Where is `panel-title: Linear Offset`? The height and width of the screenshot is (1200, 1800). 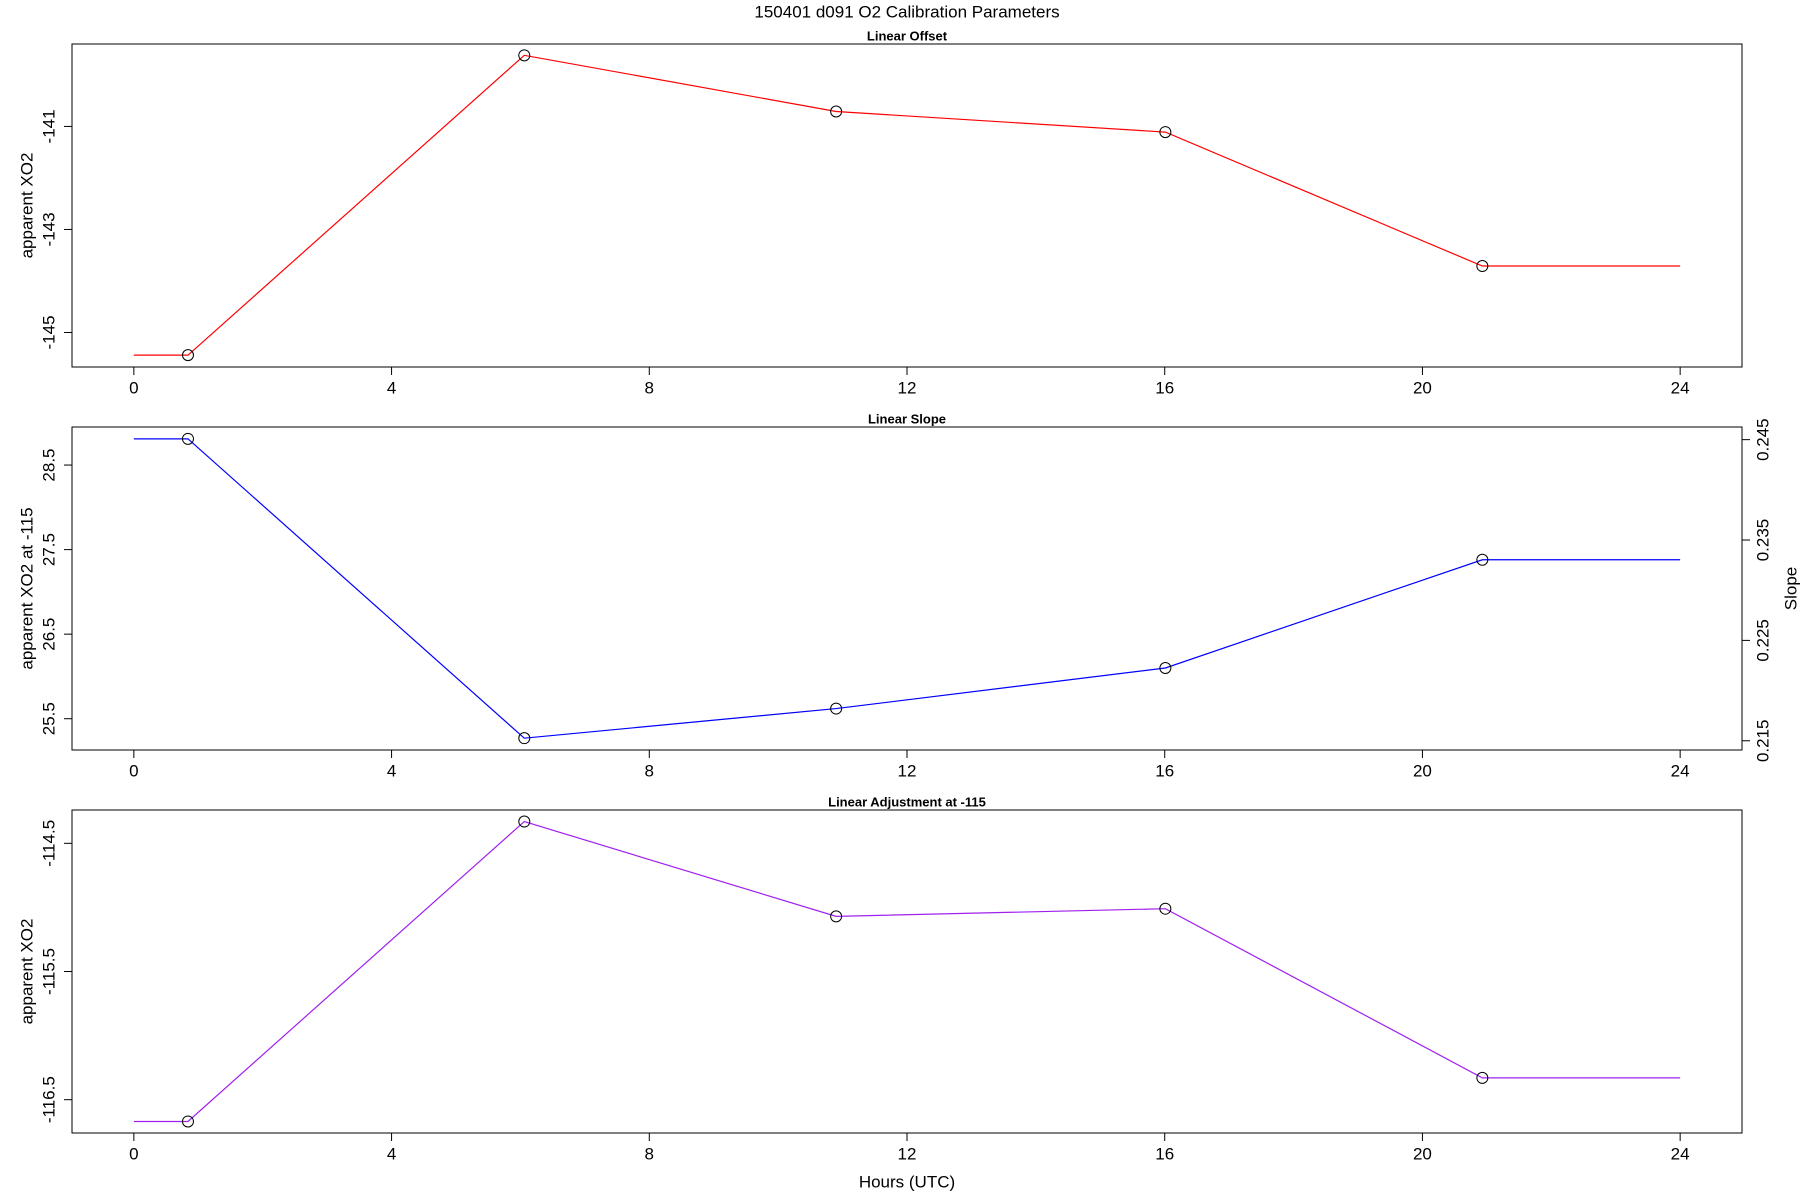
panel-title: Linear Offset is located at coordinates (907, 35).